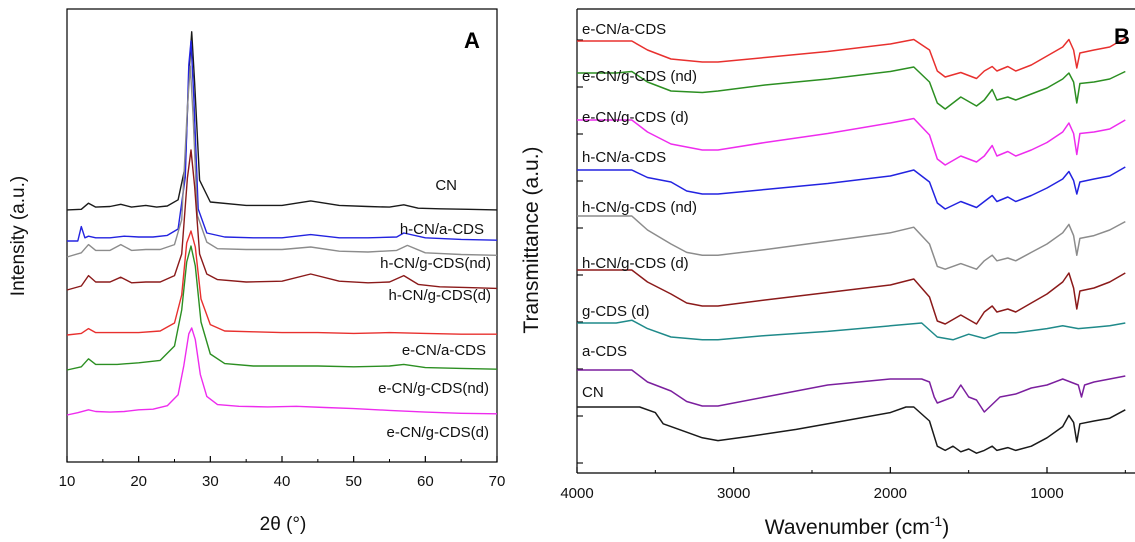 This screenshot has width=1135, height=542. Describe the element at coordinates (531, 239) in the screenshot. I see `panel-b-y-axis-title: Transmittance (a.u.)` at that location.